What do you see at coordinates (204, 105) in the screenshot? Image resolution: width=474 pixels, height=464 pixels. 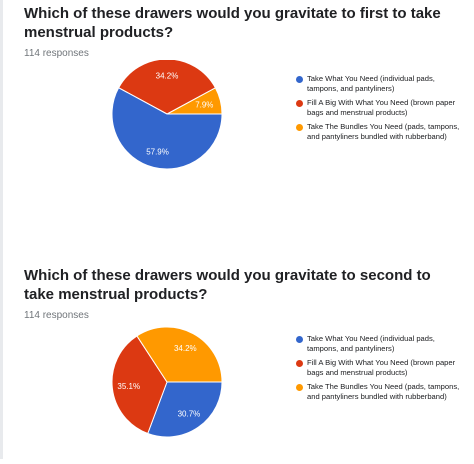 I see `slice-label-take-the-bundles: 7.9%` at bounding box center [204, 105].